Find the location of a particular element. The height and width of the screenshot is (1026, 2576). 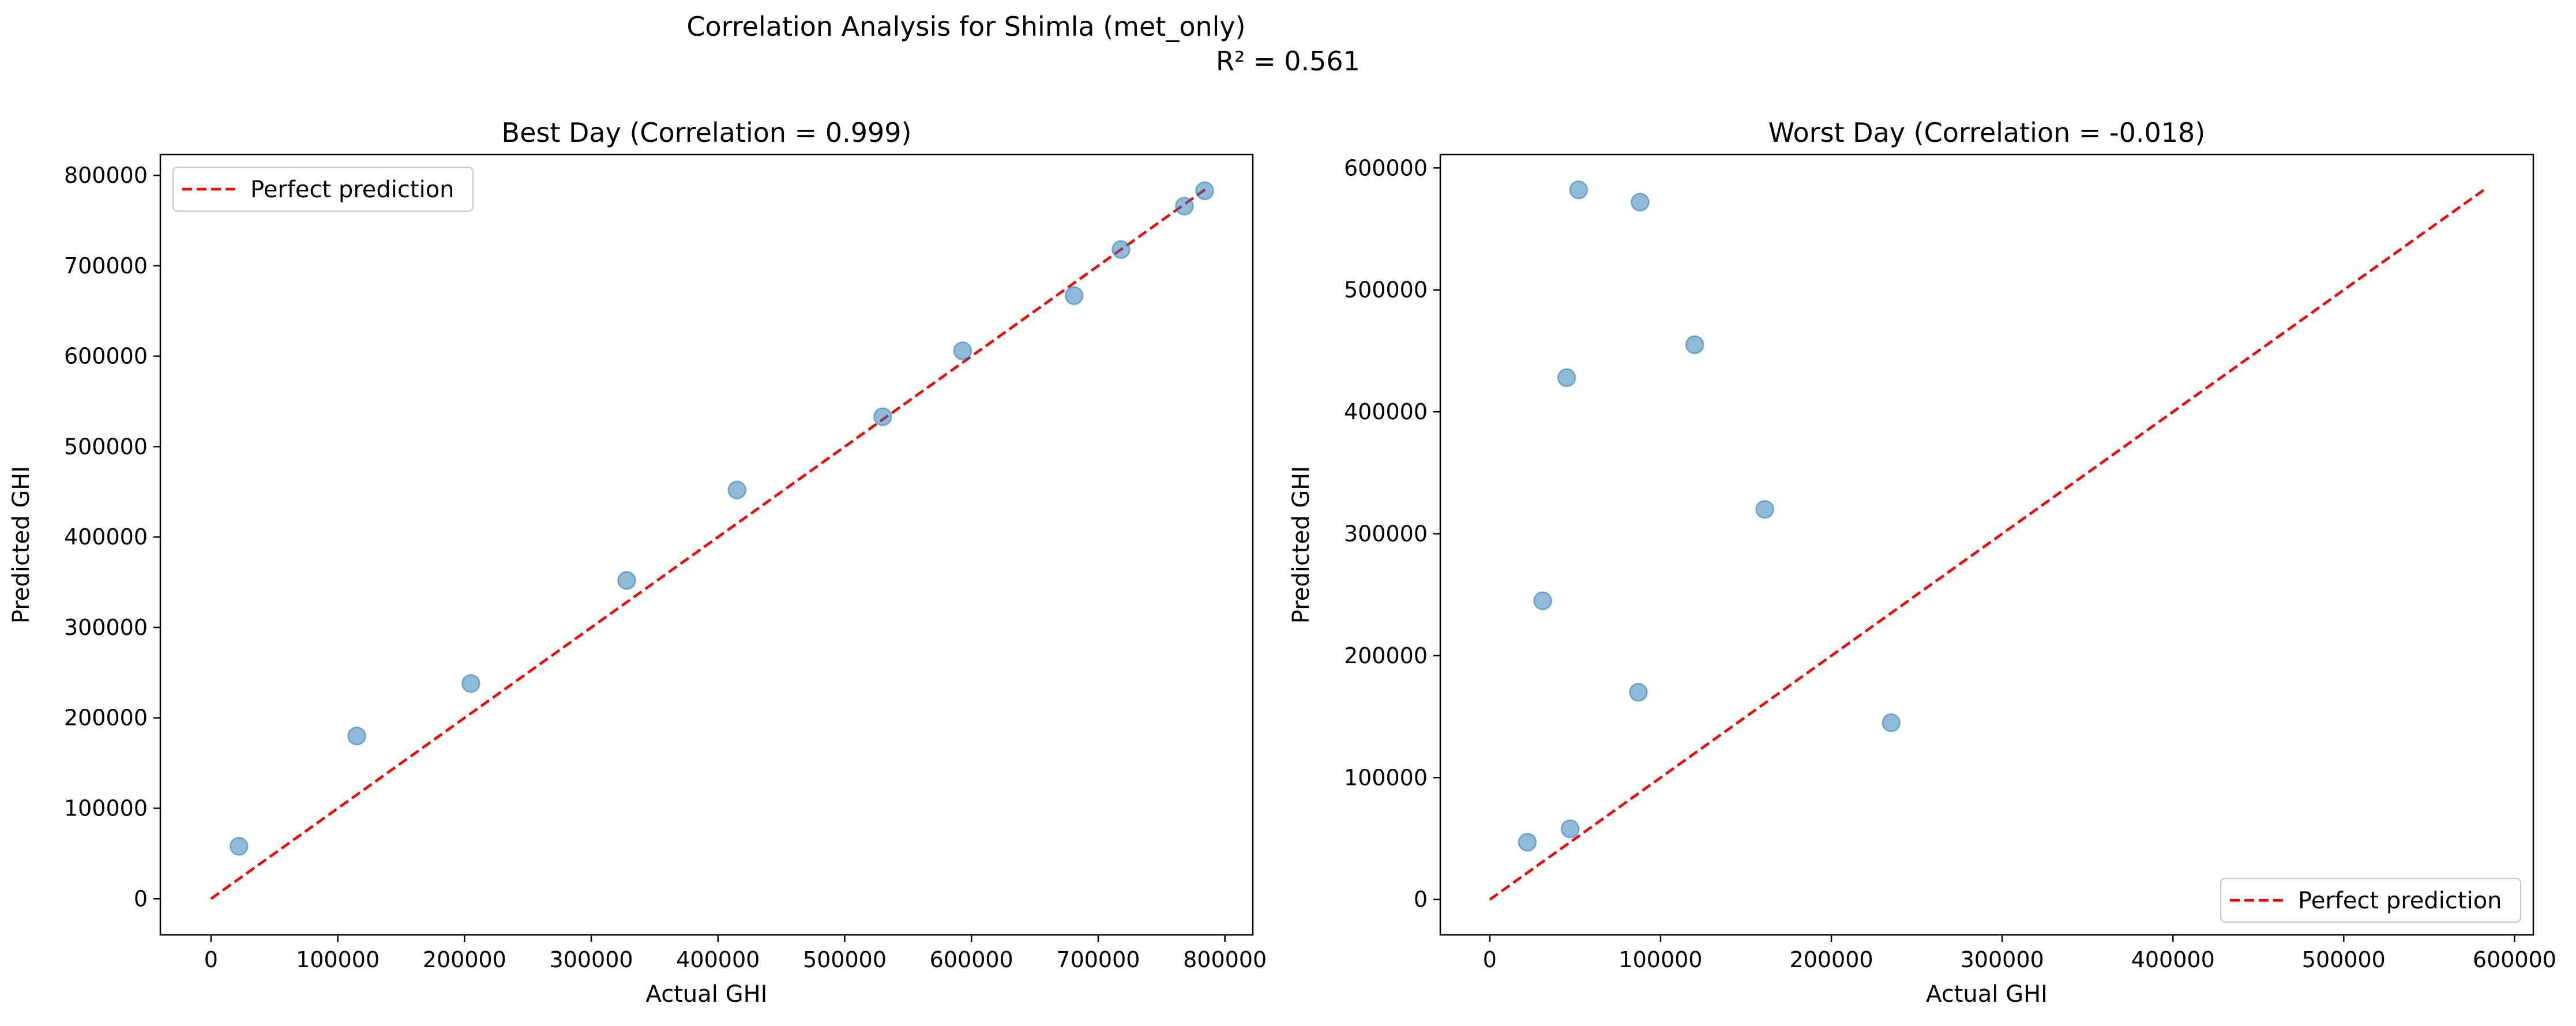

x-tick-label: 700000 is located at coordinates (1098, 959).